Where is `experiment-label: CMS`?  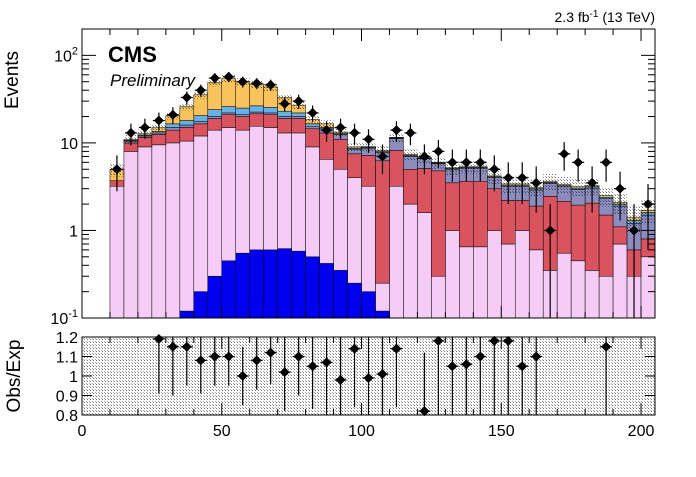
experiment-label: CMS is located at coordinates (132, 54).